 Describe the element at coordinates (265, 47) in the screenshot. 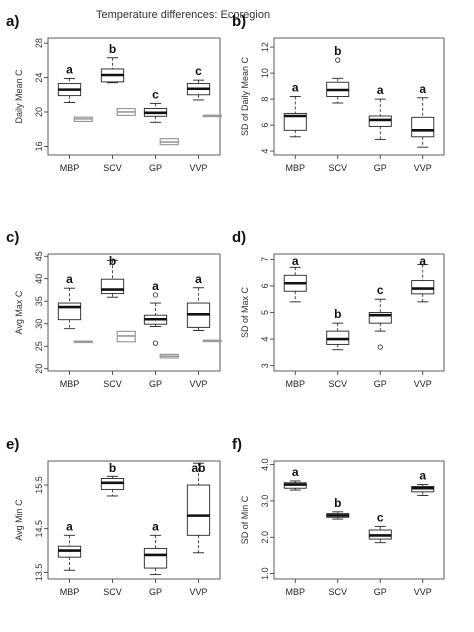

I see `y-tick-label: 12` at that location.